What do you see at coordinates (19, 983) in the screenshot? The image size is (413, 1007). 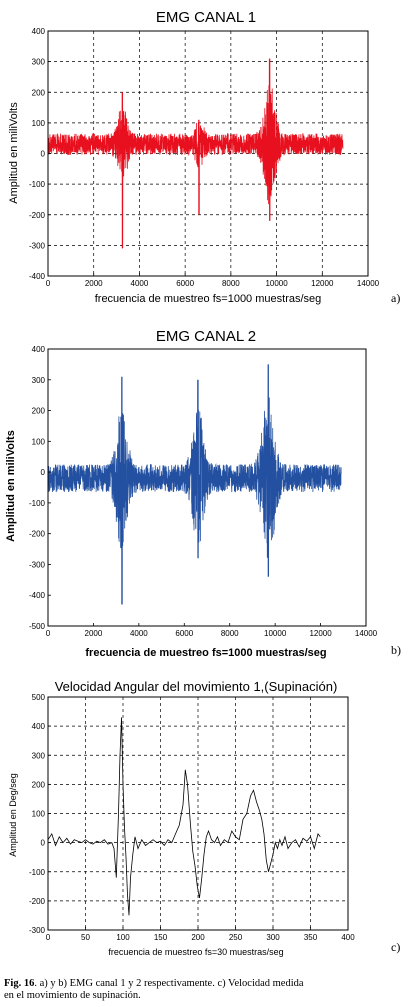 I see `figure-caption-label: Fig. 16` at bounding box center [19, 983].